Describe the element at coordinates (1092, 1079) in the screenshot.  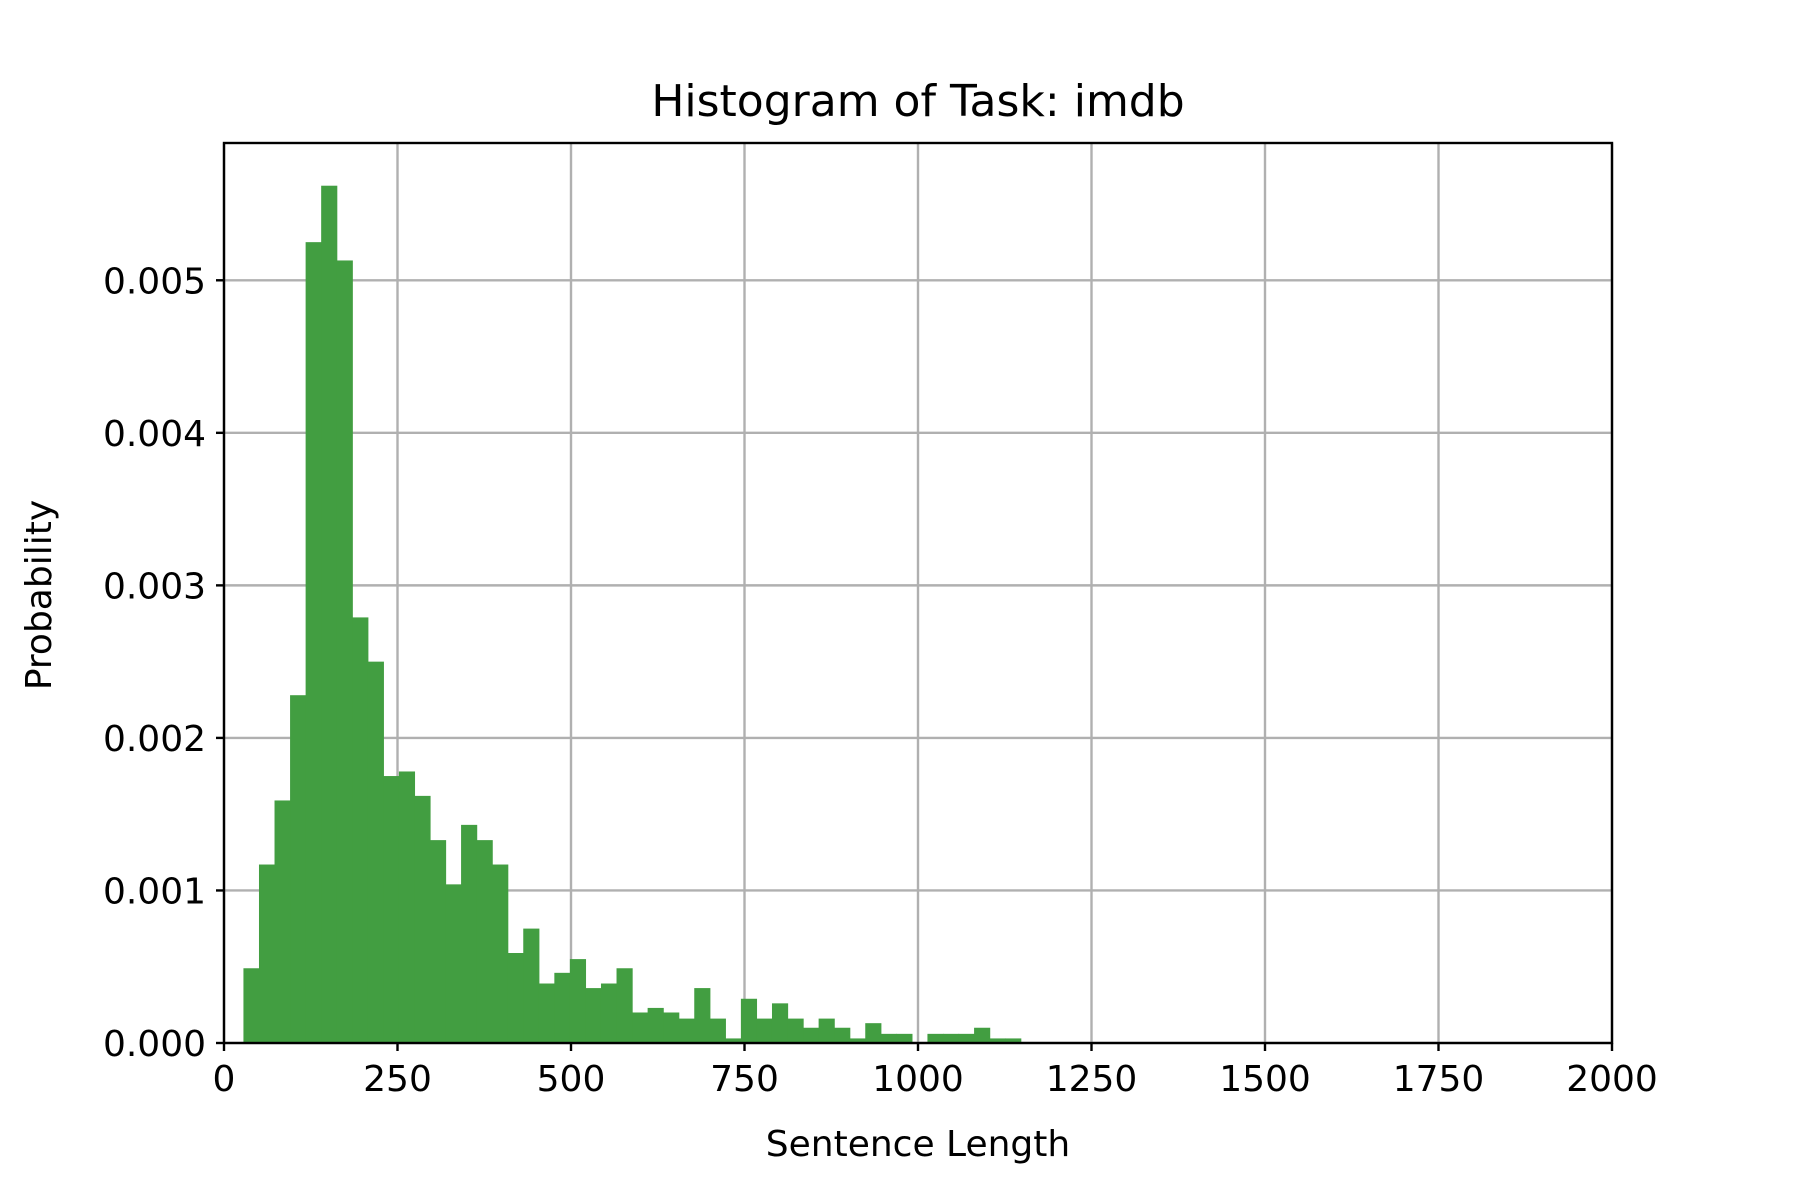
I see `x-tick-label: 1250` at that location.